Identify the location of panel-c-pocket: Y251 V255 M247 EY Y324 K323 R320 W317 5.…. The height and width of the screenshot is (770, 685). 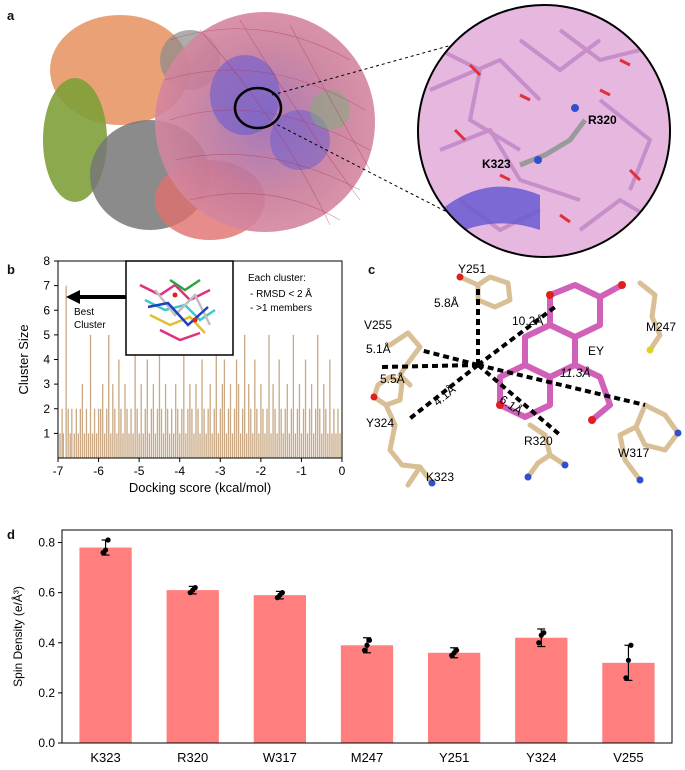
(523, 375).